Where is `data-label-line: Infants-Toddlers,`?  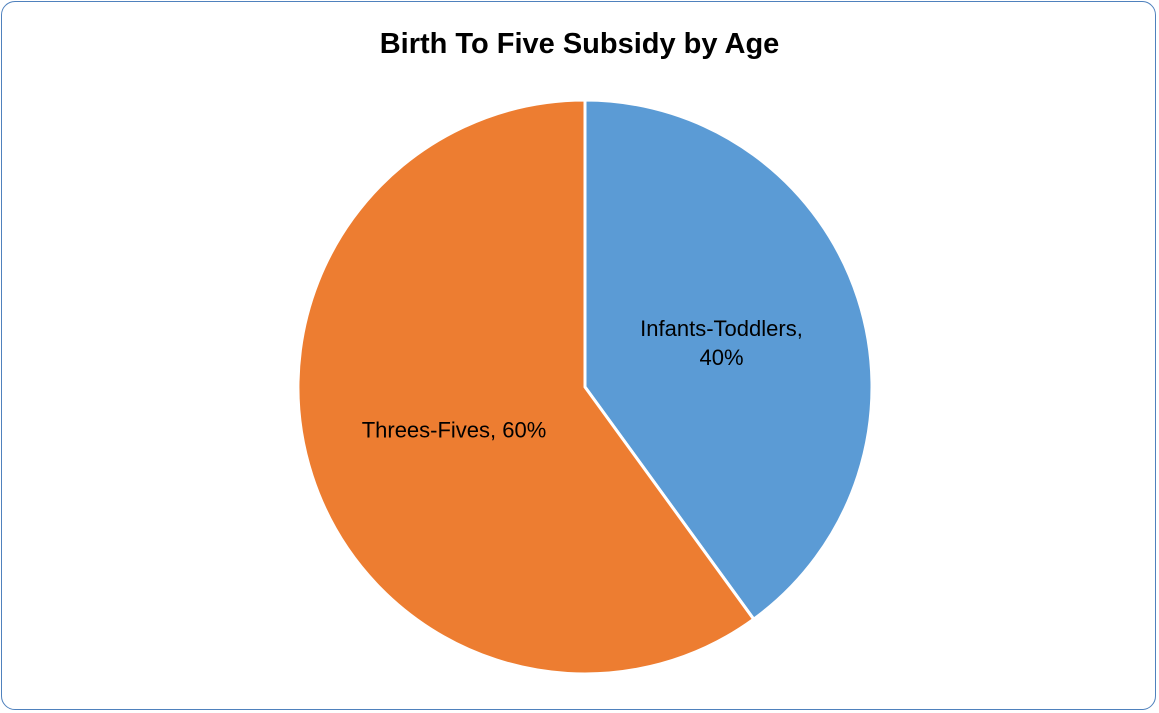 data-label-line: Infants-Toddlers, is located at coordinates (721, 328).